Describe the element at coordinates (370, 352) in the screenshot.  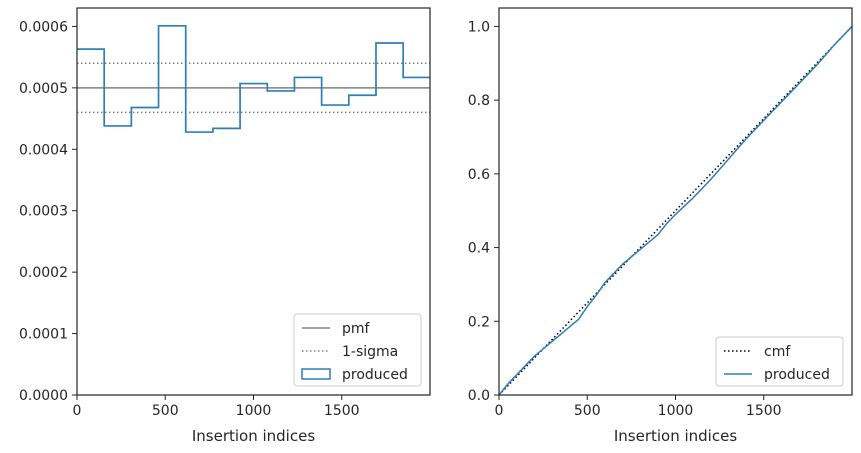
I see `legend-label: 1-sigma` at that location.